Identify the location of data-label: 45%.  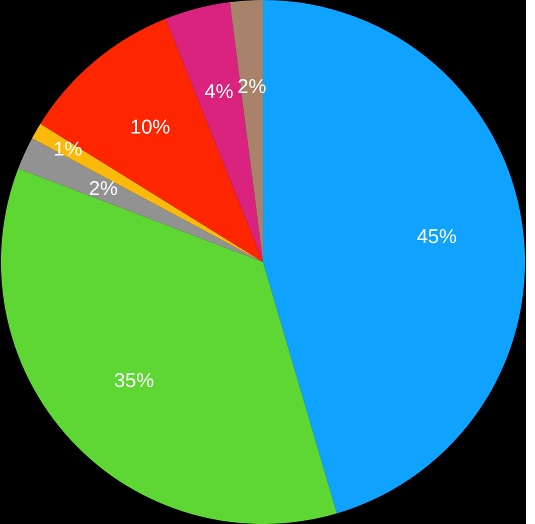
(436, 237).